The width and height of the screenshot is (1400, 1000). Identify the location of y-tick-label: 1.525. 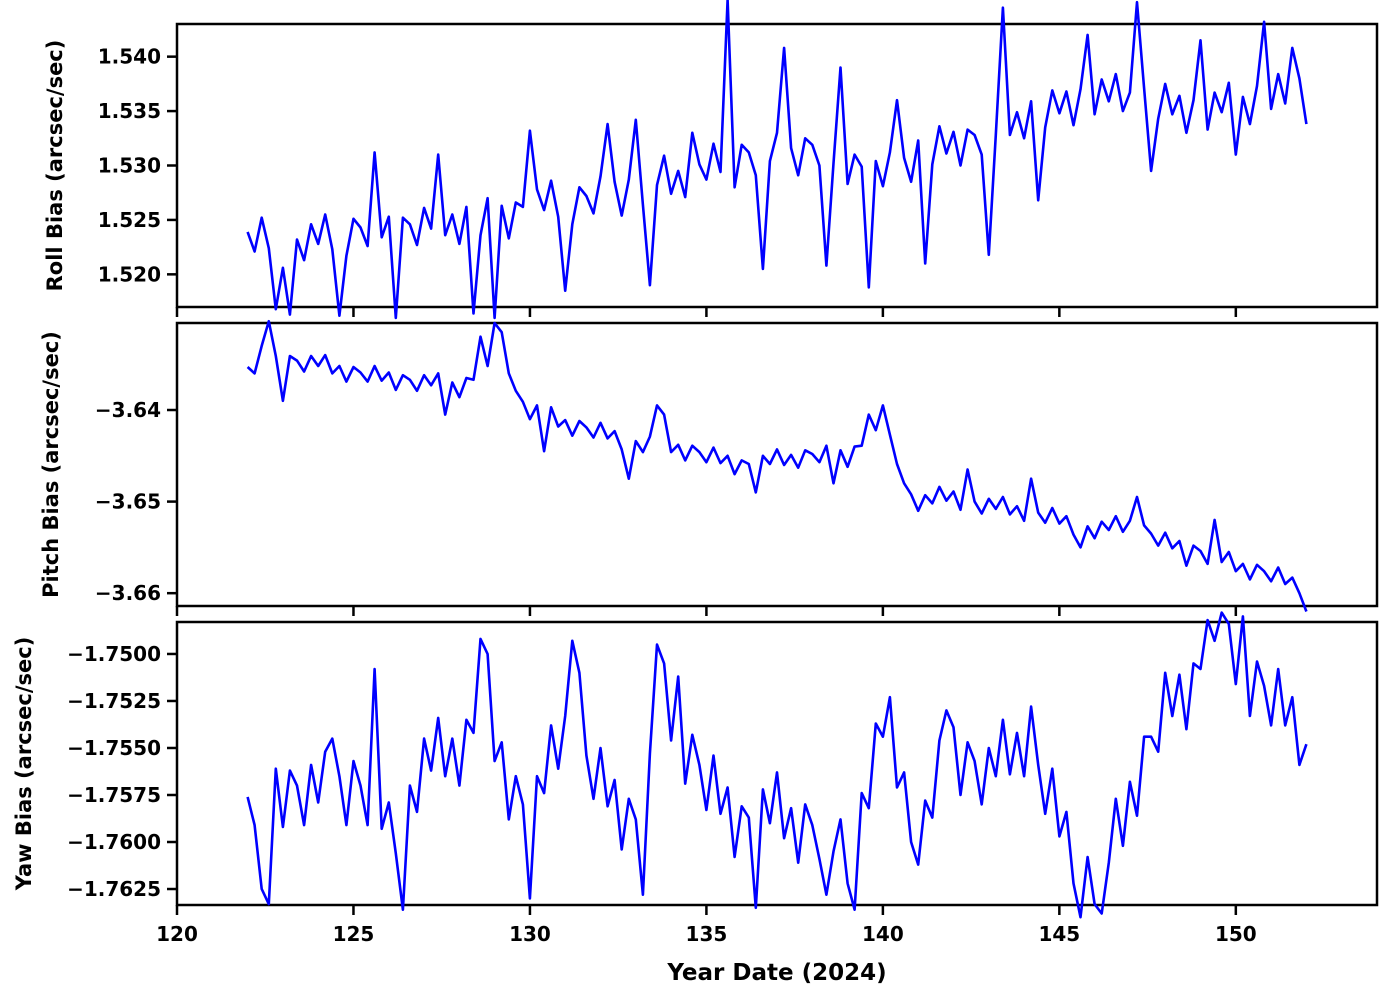
(129, 220).